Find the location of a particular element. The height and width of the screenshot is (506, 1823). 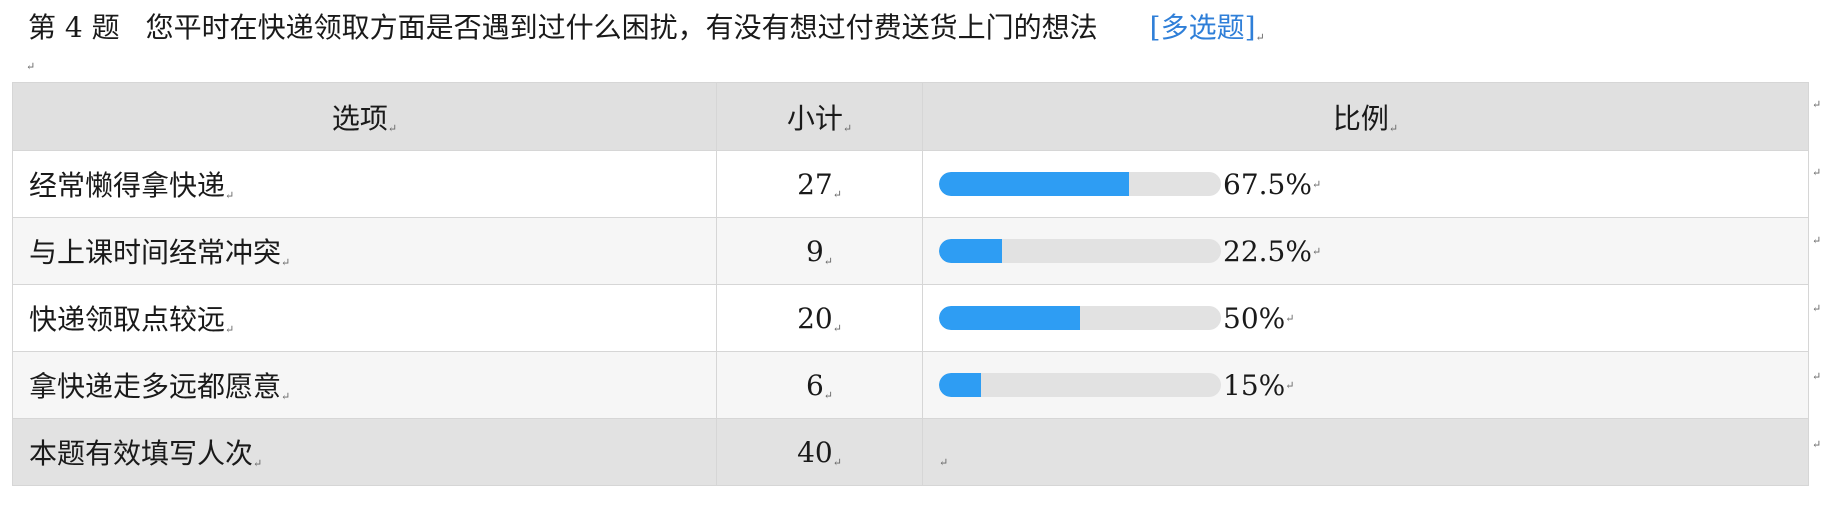

total-count: 40↵ is located at coordinates (819, 452).